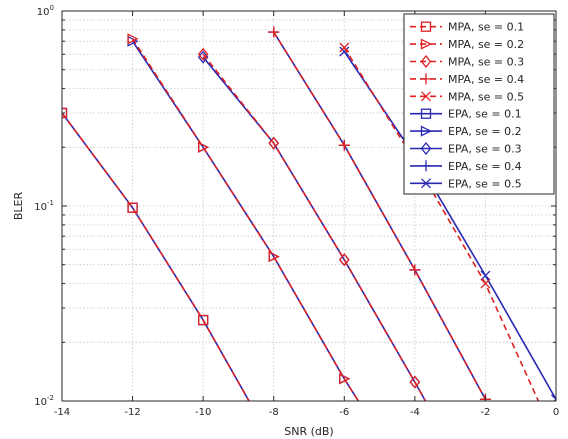 The height and width of the screenshot is (439, 568). What do you see at coordinates (486, 79) in the screenshot?
I see `legend-label: MPA, se = 0.4` at bounding box center [486, 79].